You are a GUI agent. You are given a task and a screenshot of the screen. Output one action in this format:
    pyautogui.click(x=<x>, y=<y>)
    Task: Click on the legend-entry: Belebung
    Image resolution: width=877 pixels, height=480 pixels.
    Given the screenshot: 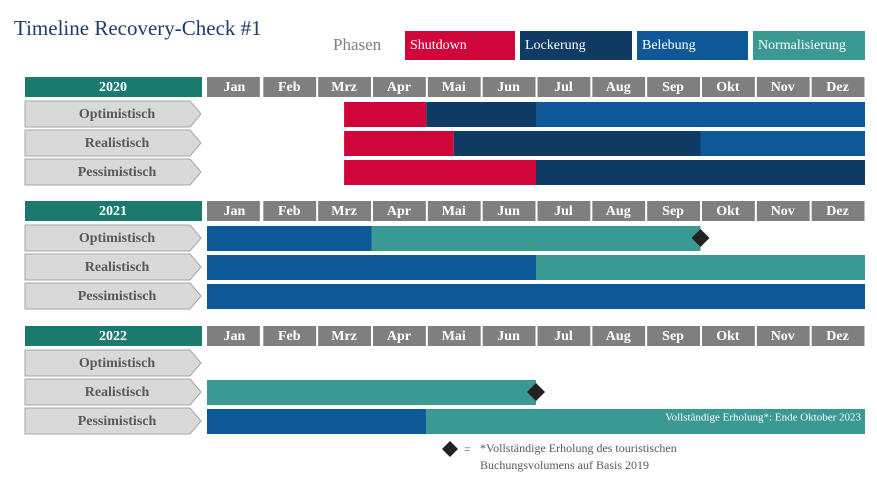 What is the action you would take?
    pyautogui.click(x=669, y=45)
    